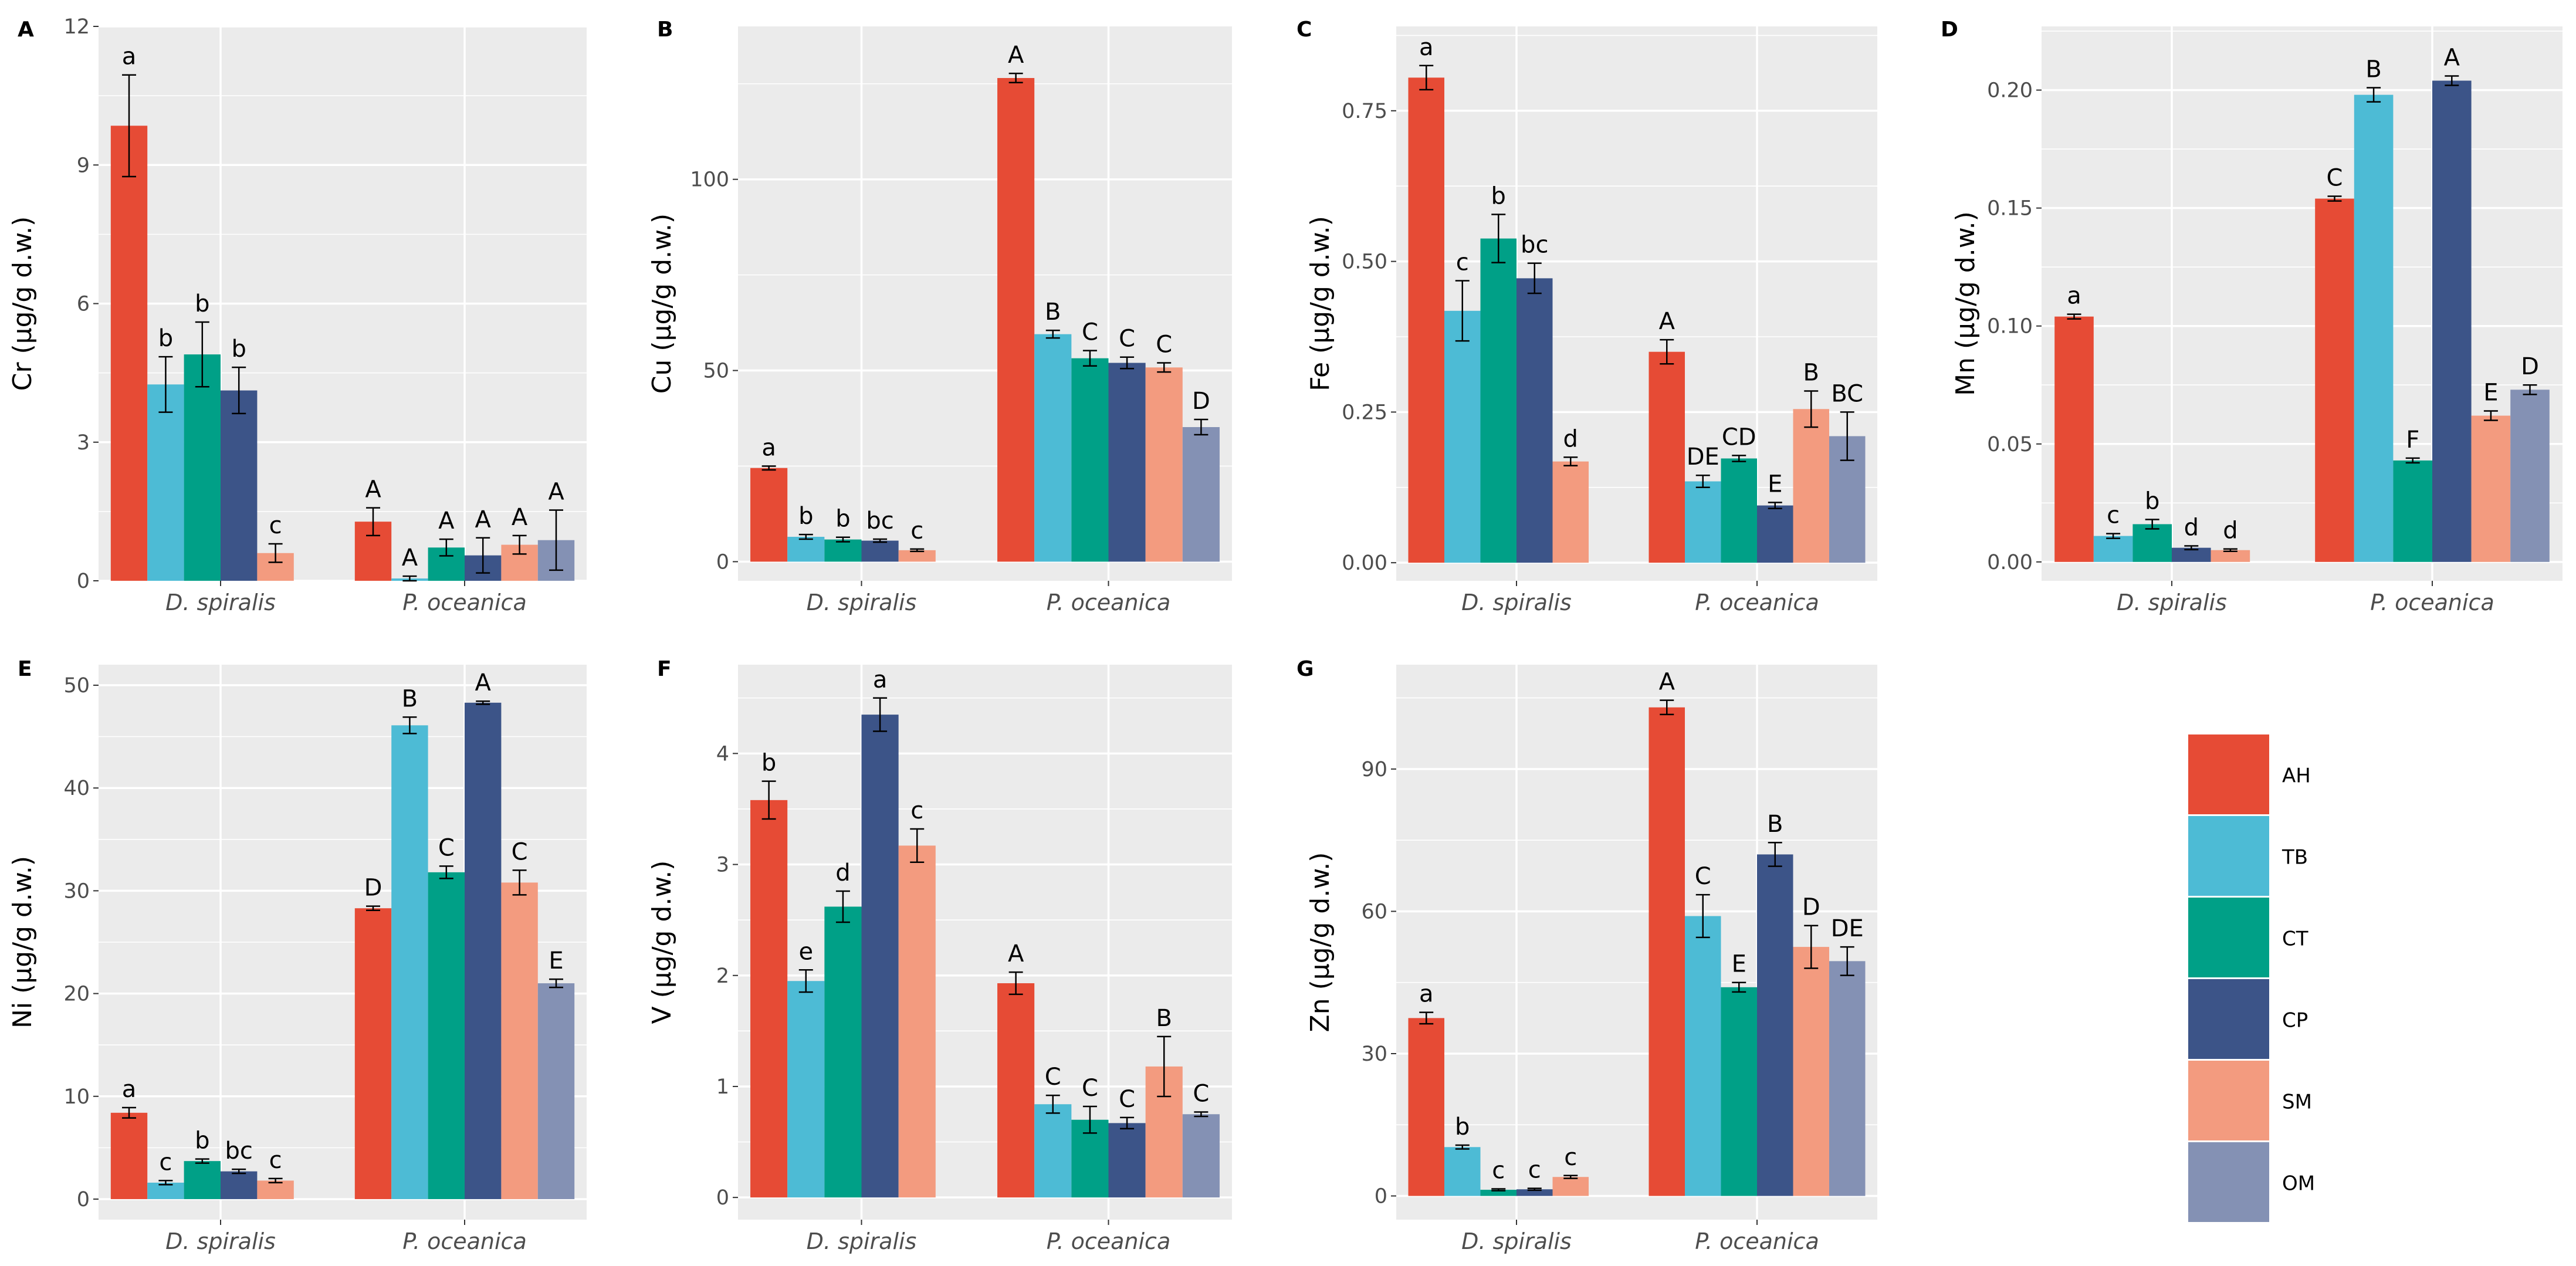 This screenshot has height=1266, width=2576. What do you see at coordinates (1739, 437) in the screenshot?
I see `significance-label: CD` at bounding box center [1739, 437].